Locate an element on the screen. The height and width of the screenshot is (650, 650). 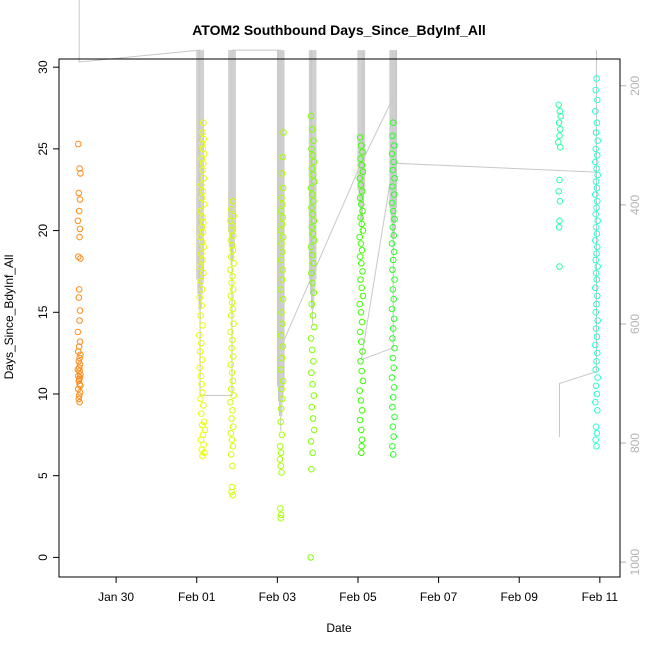
y2-tick-label: 600 is located at coordinates (635, 324).